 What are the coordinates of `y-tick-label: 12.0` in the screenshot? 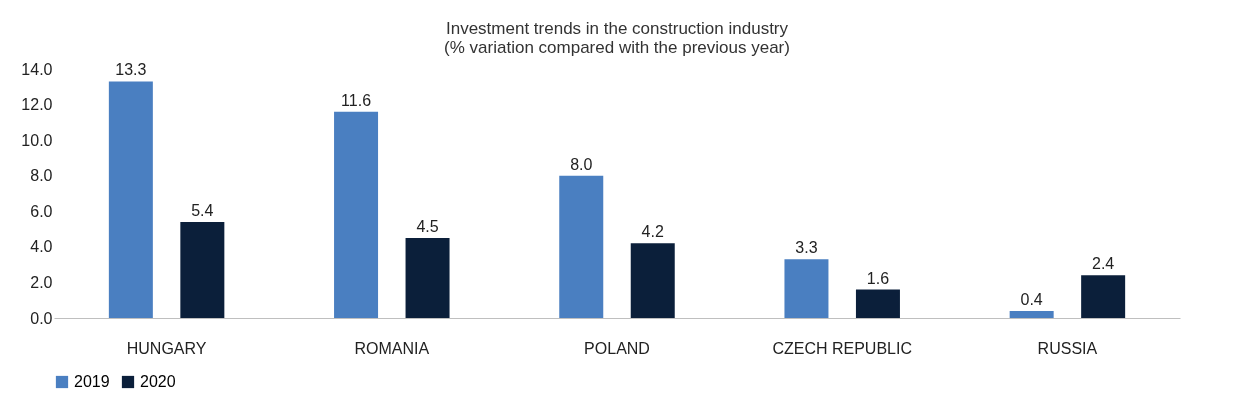 It's located at (37, 105).